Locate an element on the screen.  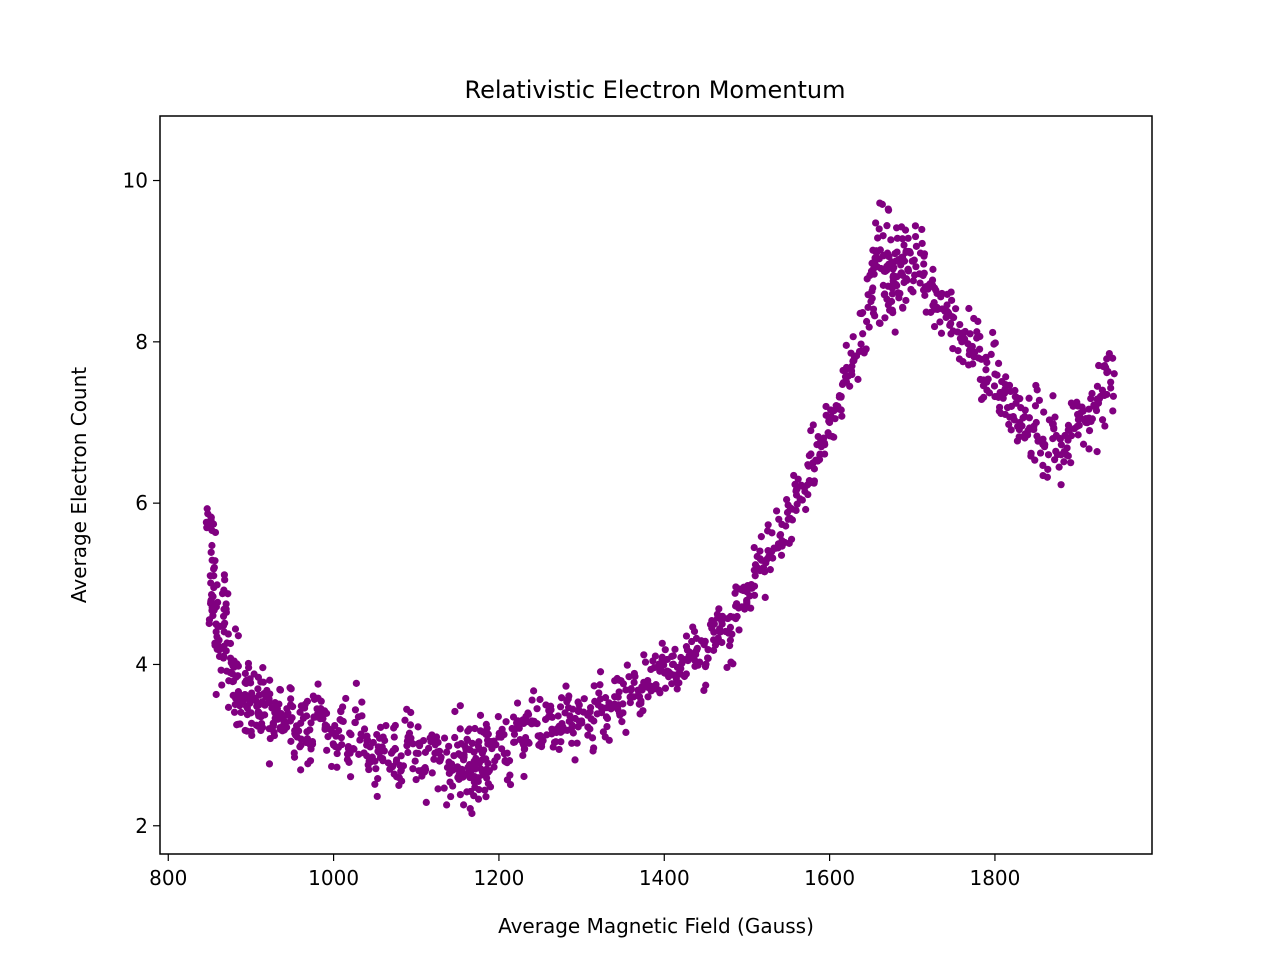
x-tick-label: 1600 is located at coordinates (829, 878).